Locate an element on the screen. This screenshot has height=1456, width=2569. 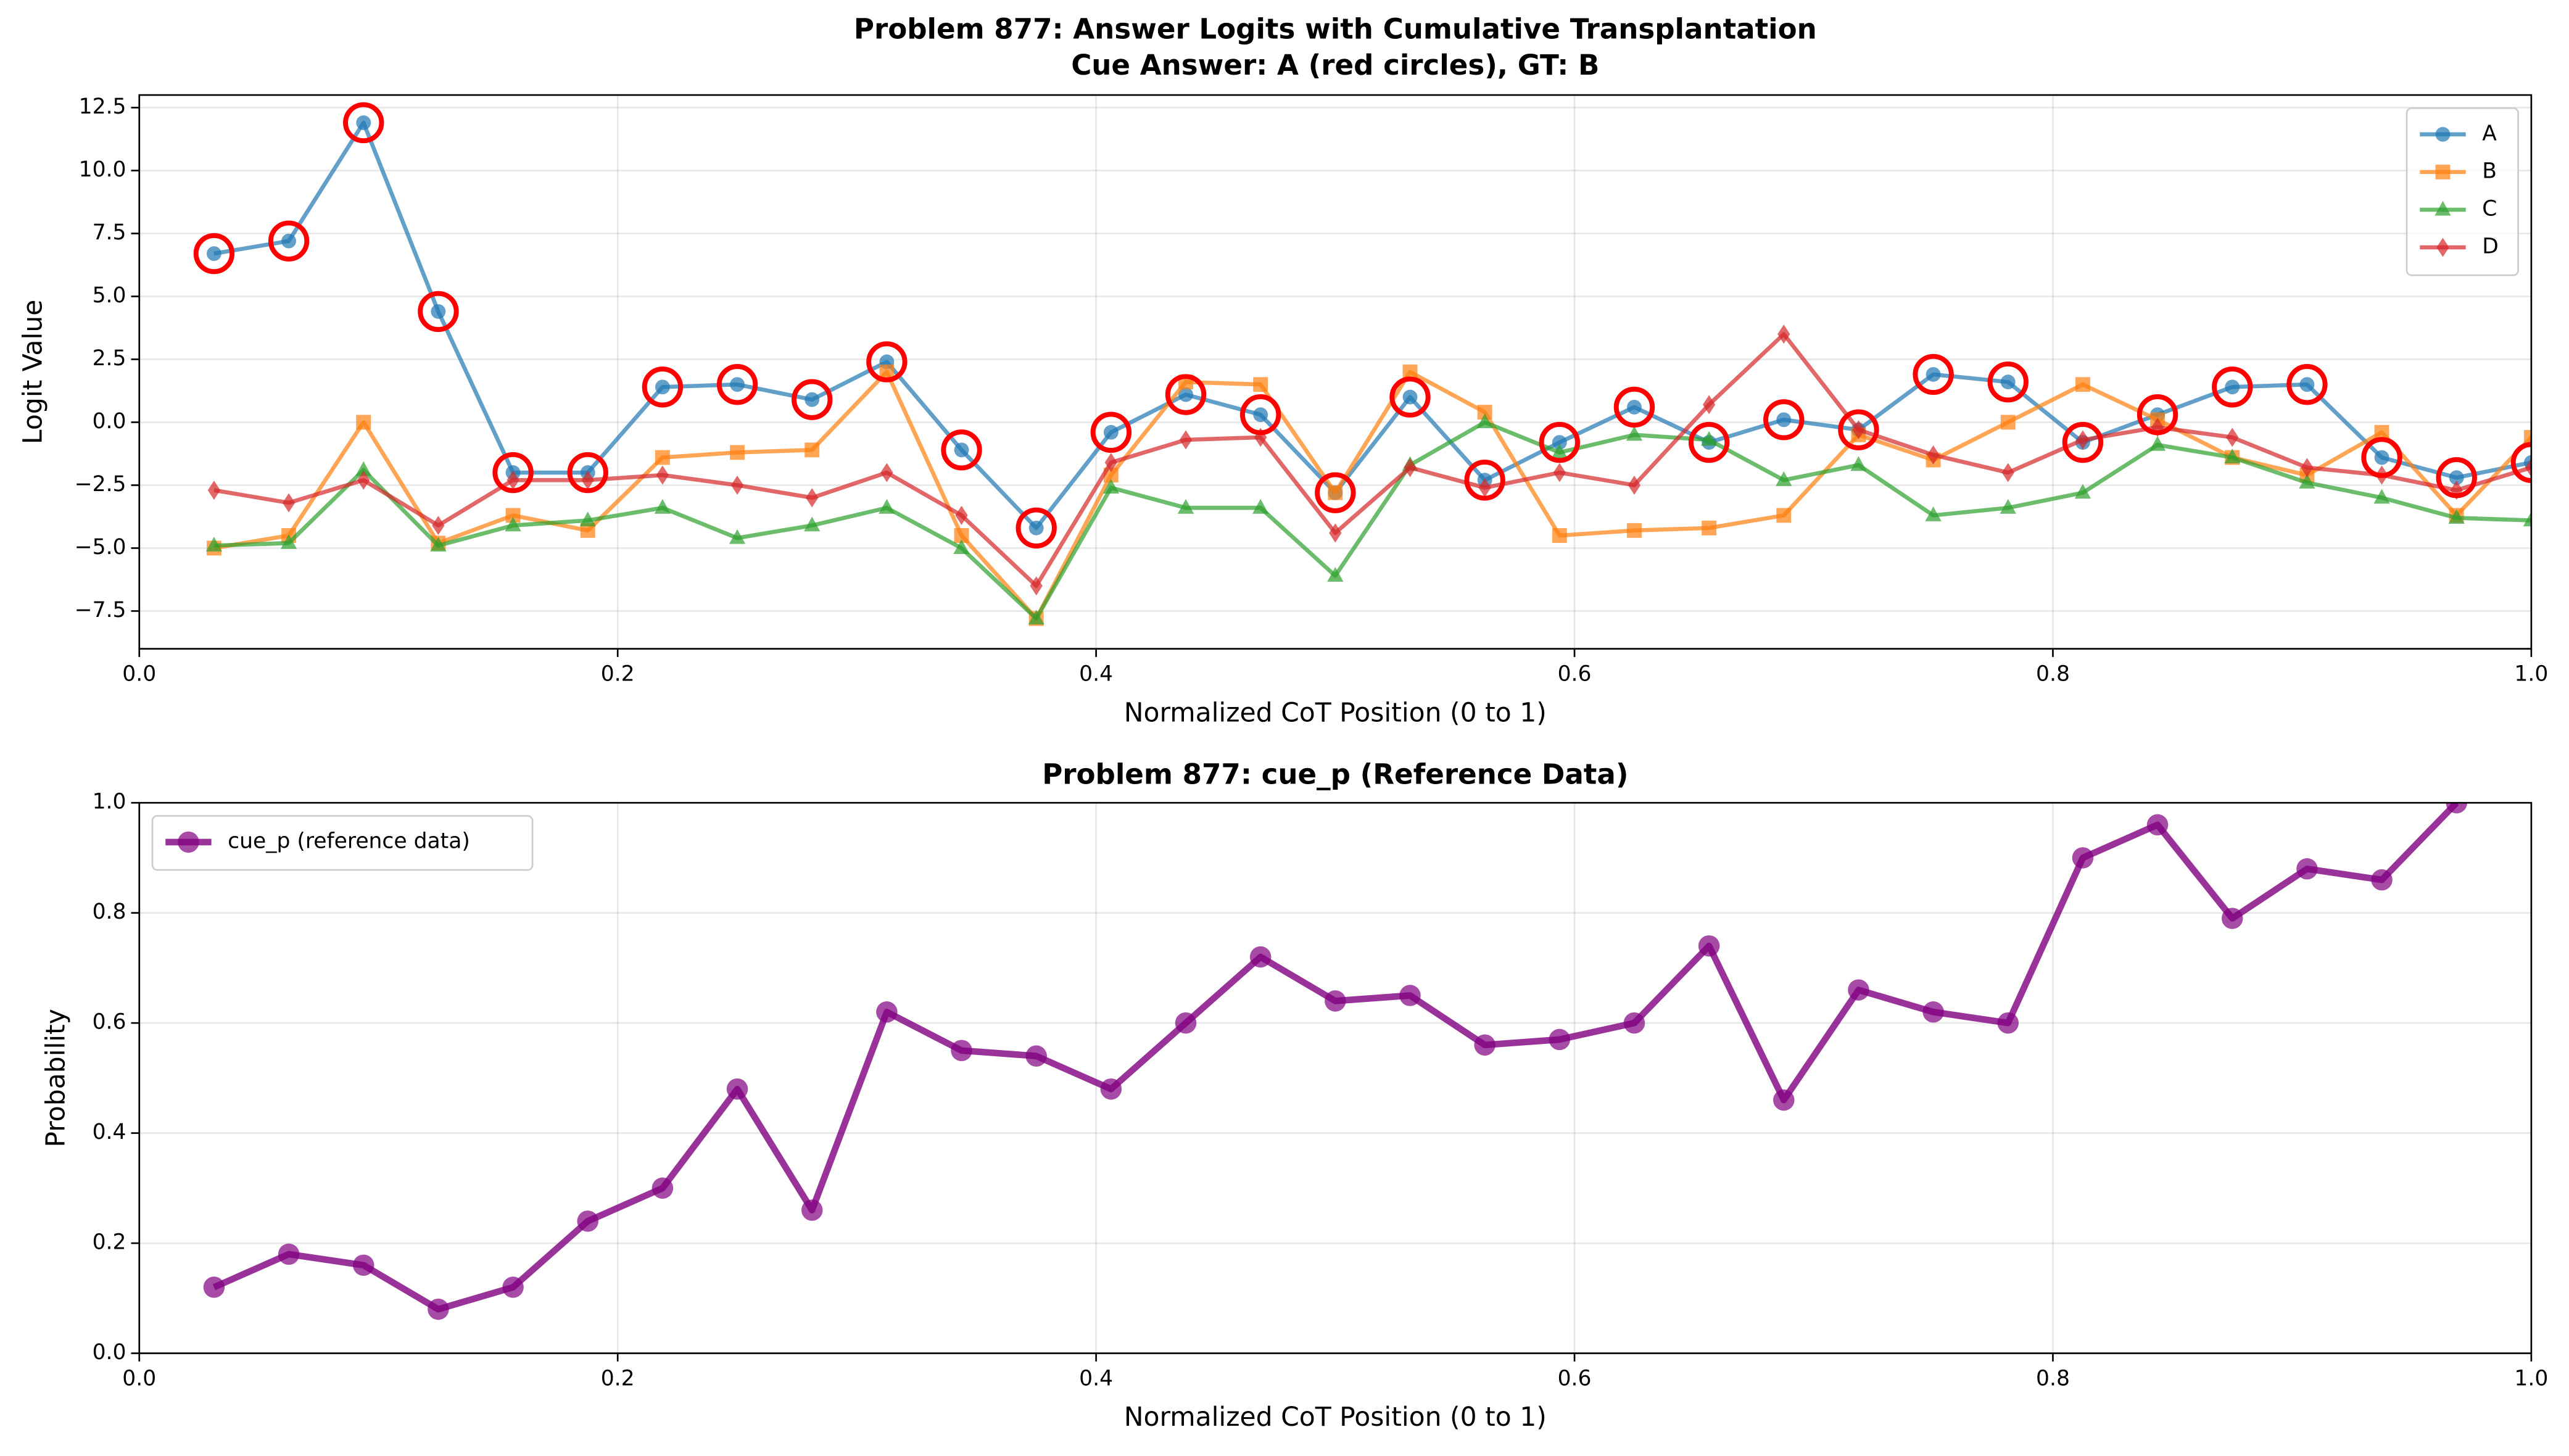
legend-label: B is located at coordinates (2489, 171).